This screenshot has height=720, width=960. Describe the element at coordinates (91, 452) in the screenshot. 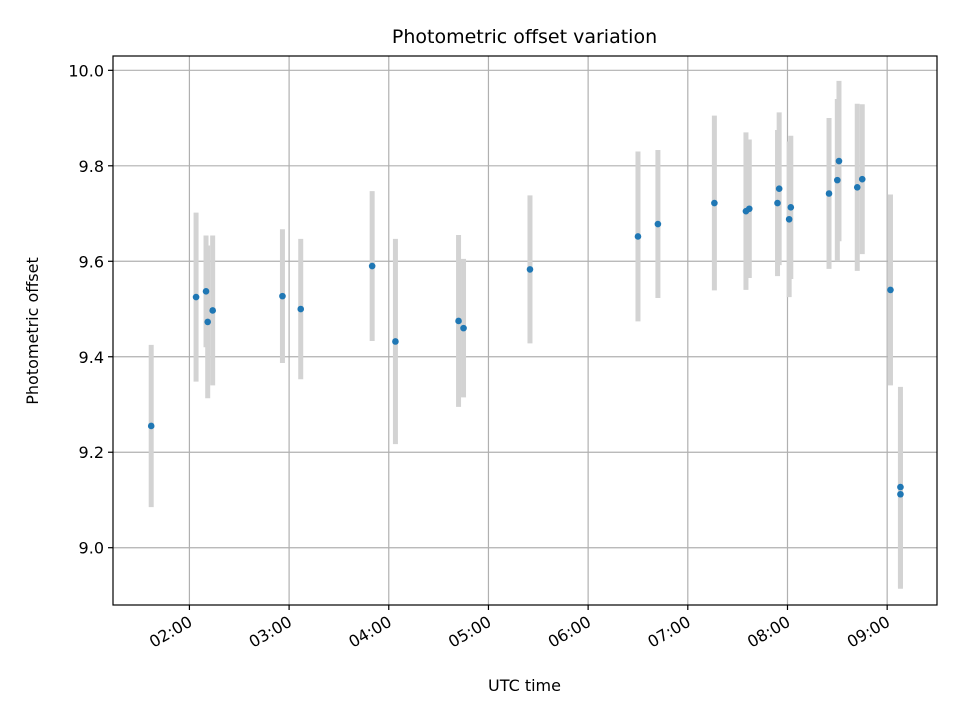

I see `y-tick-label: 9.2` at that location.